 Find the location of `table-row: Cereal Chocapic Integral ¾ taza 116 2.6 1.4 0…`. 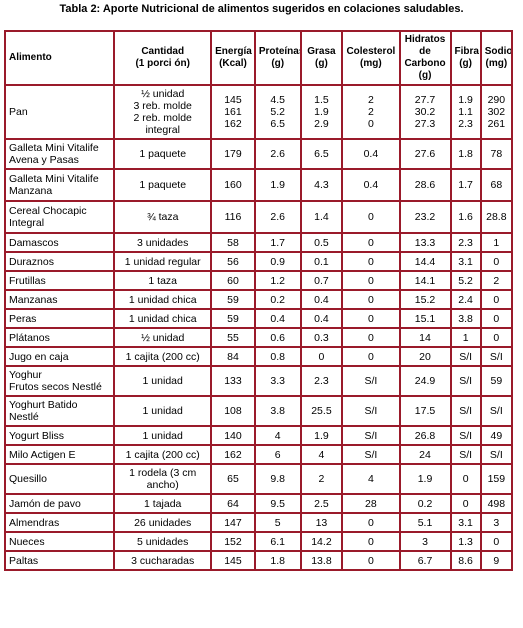

table-row: Cereal Chocapic Integral ¾ taza 116 2.6 1.4 0… is located at coordinates (258, 217).